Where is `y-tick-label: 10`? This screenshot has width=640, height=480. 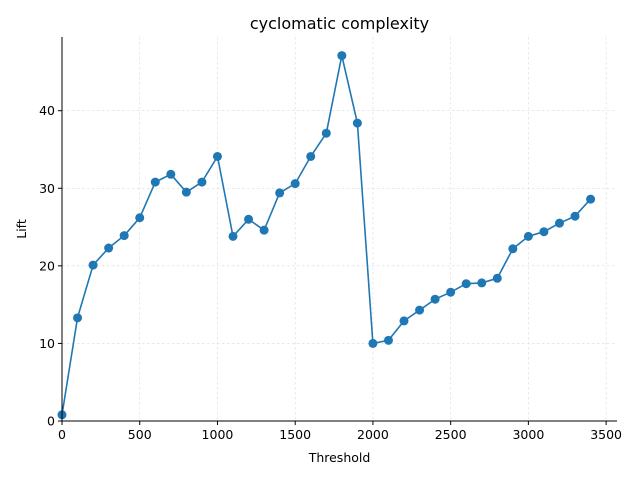
y-tick-label: 10 is located at coordinates (47, 343).